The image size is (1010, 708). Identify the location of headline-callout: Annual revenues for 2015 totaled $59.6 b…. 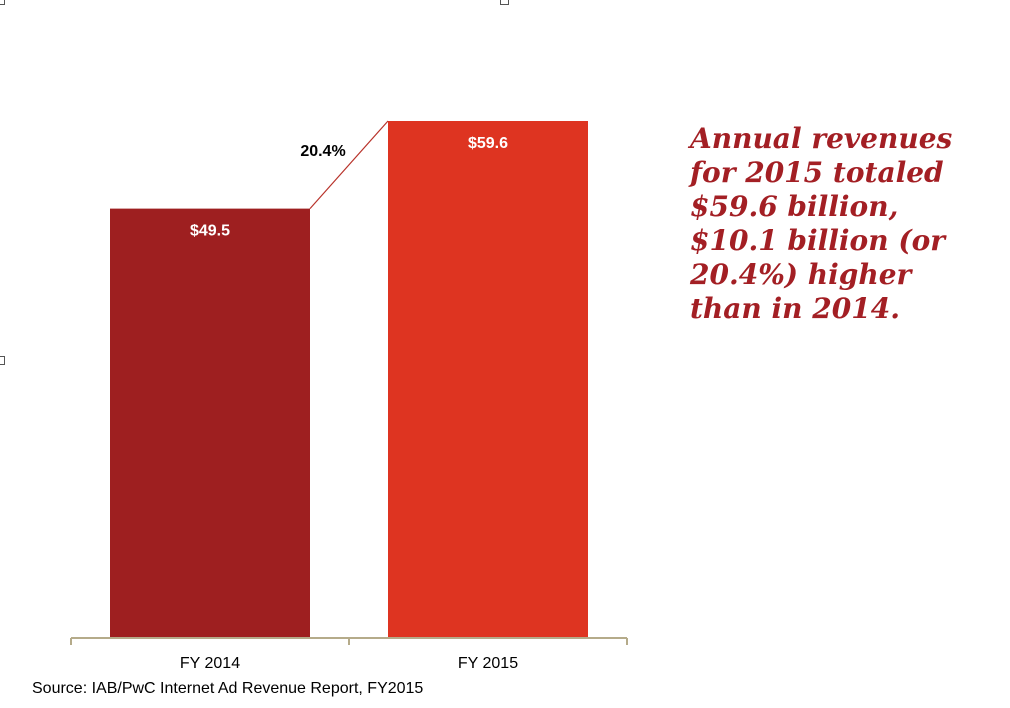
(821, 223).